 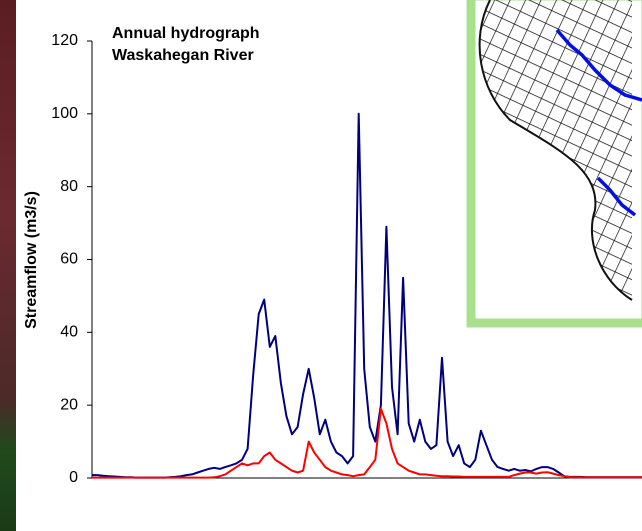 I want to click on series-line, so click(x=367, y=443).